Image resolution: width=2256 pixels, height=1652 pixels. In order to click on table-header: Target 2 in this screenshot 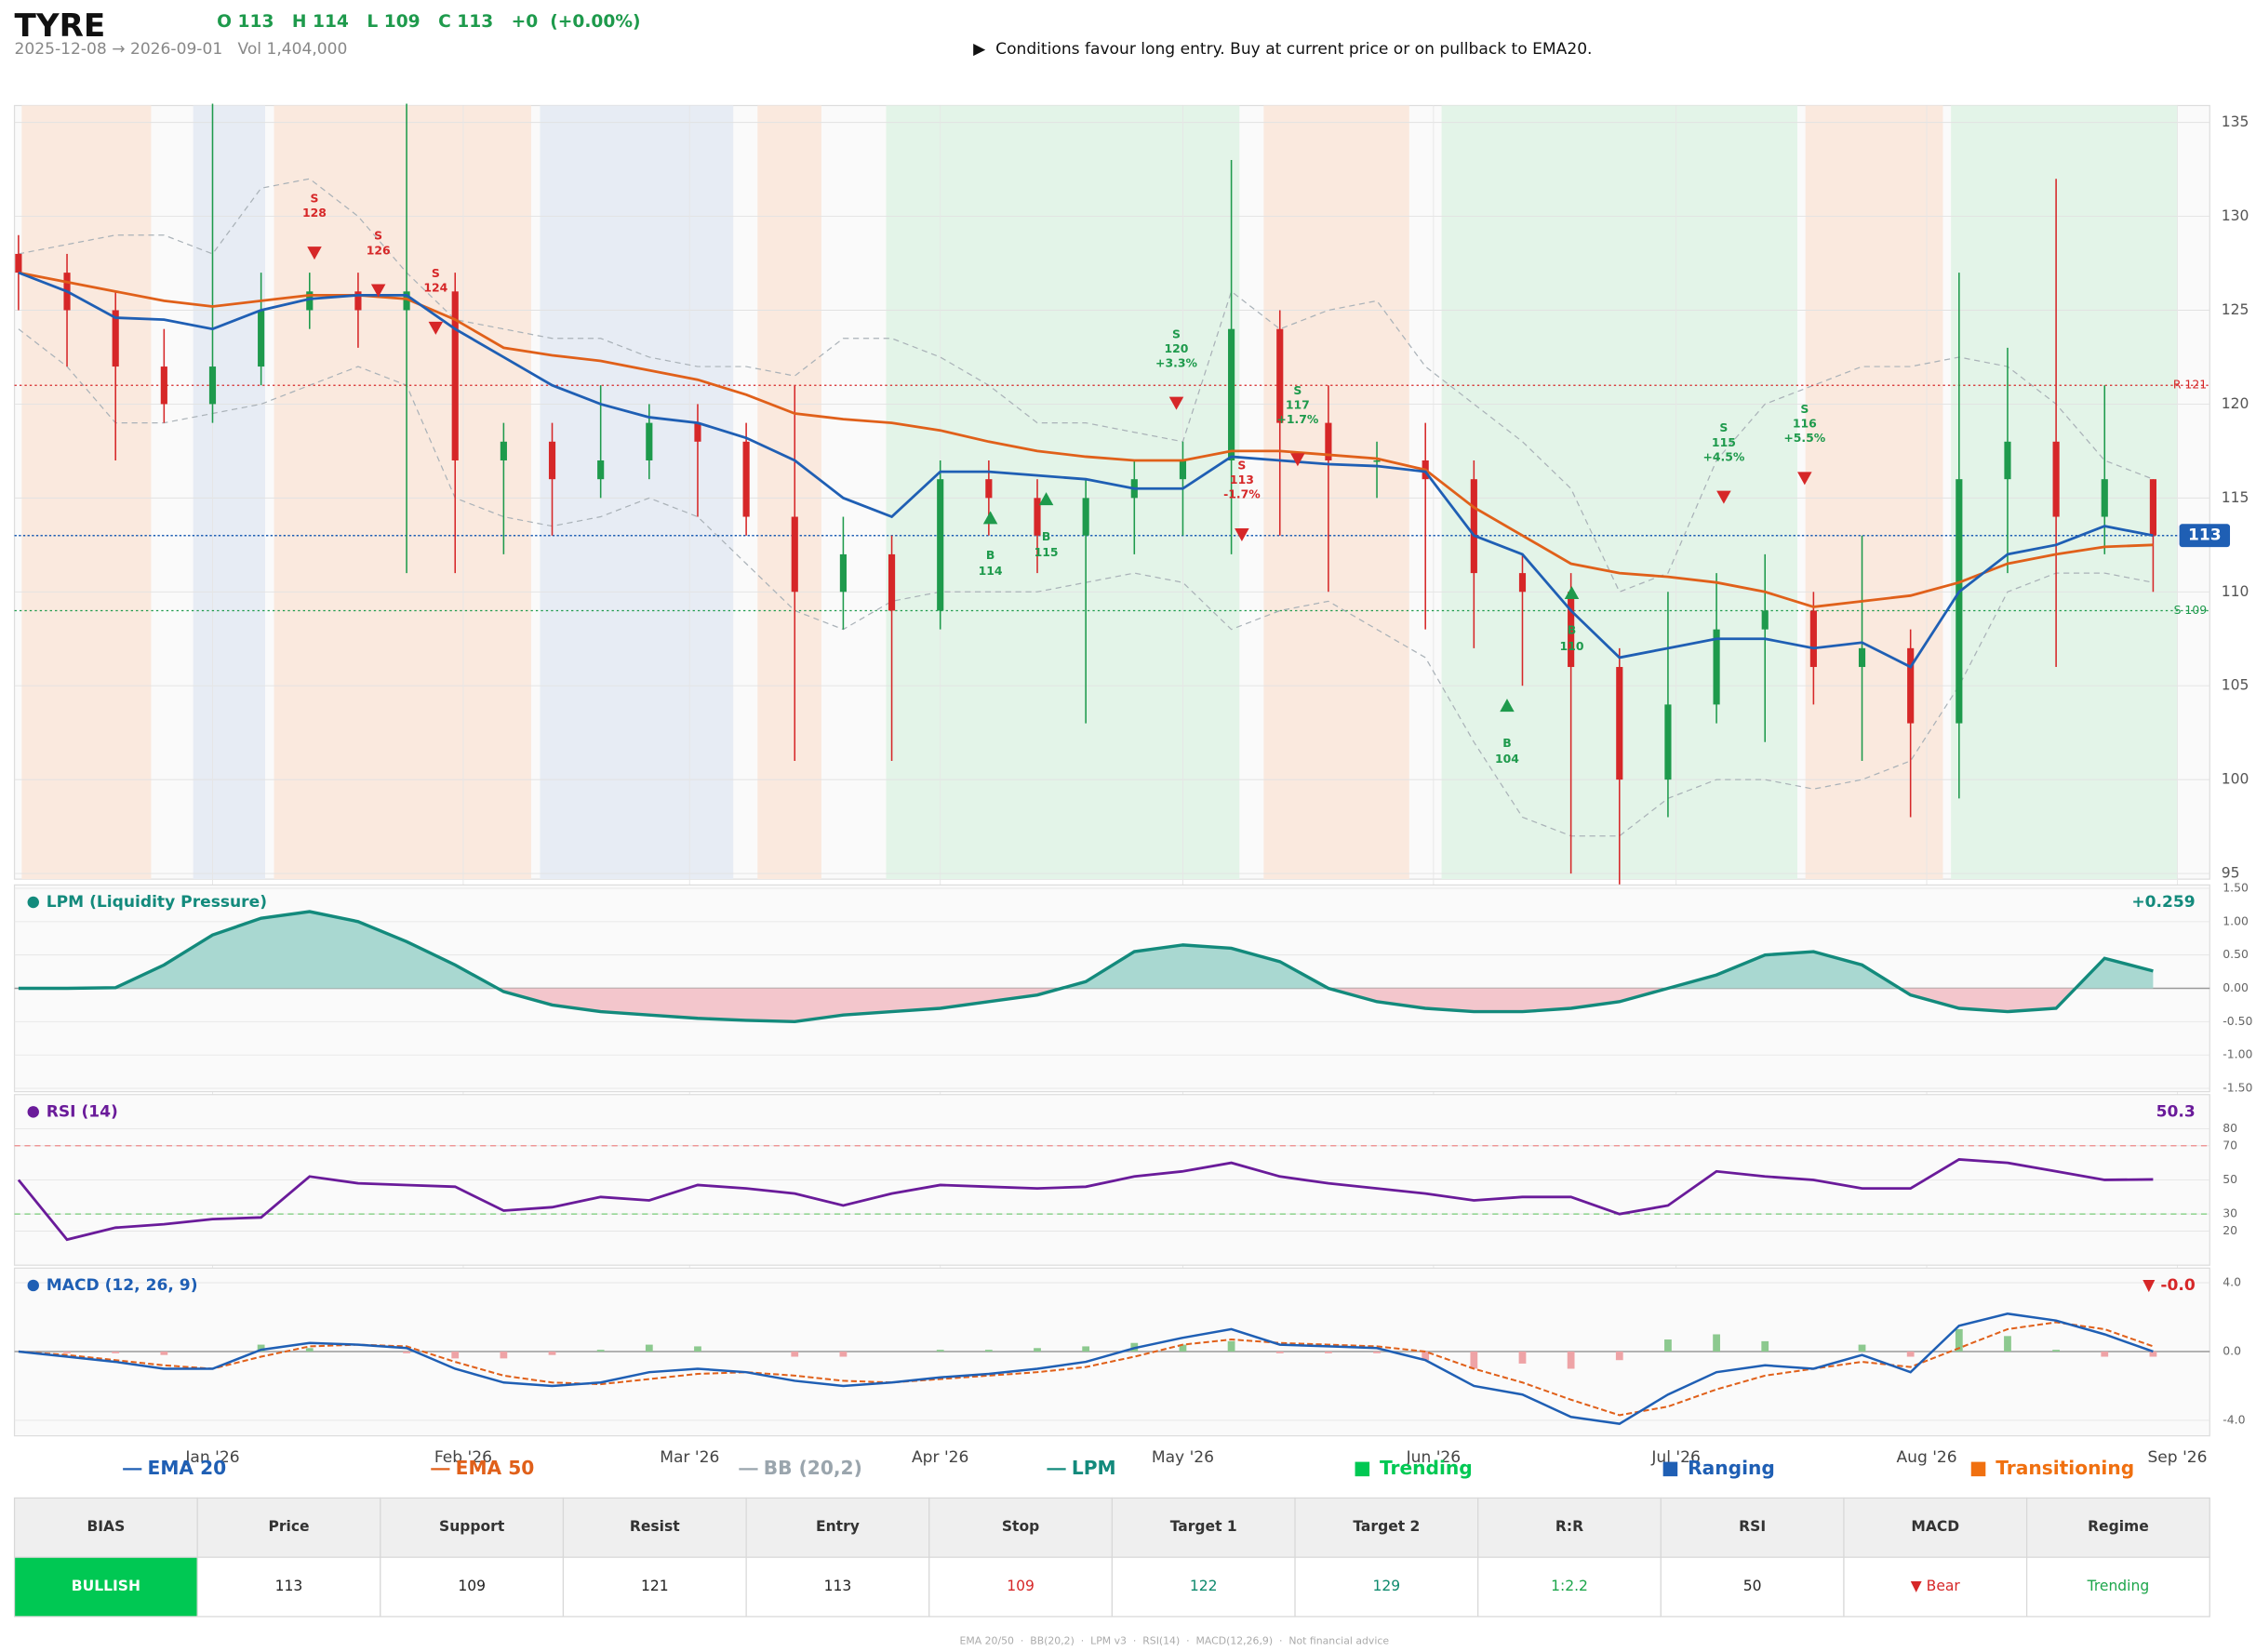, I will do `click(1387, 1526)`.